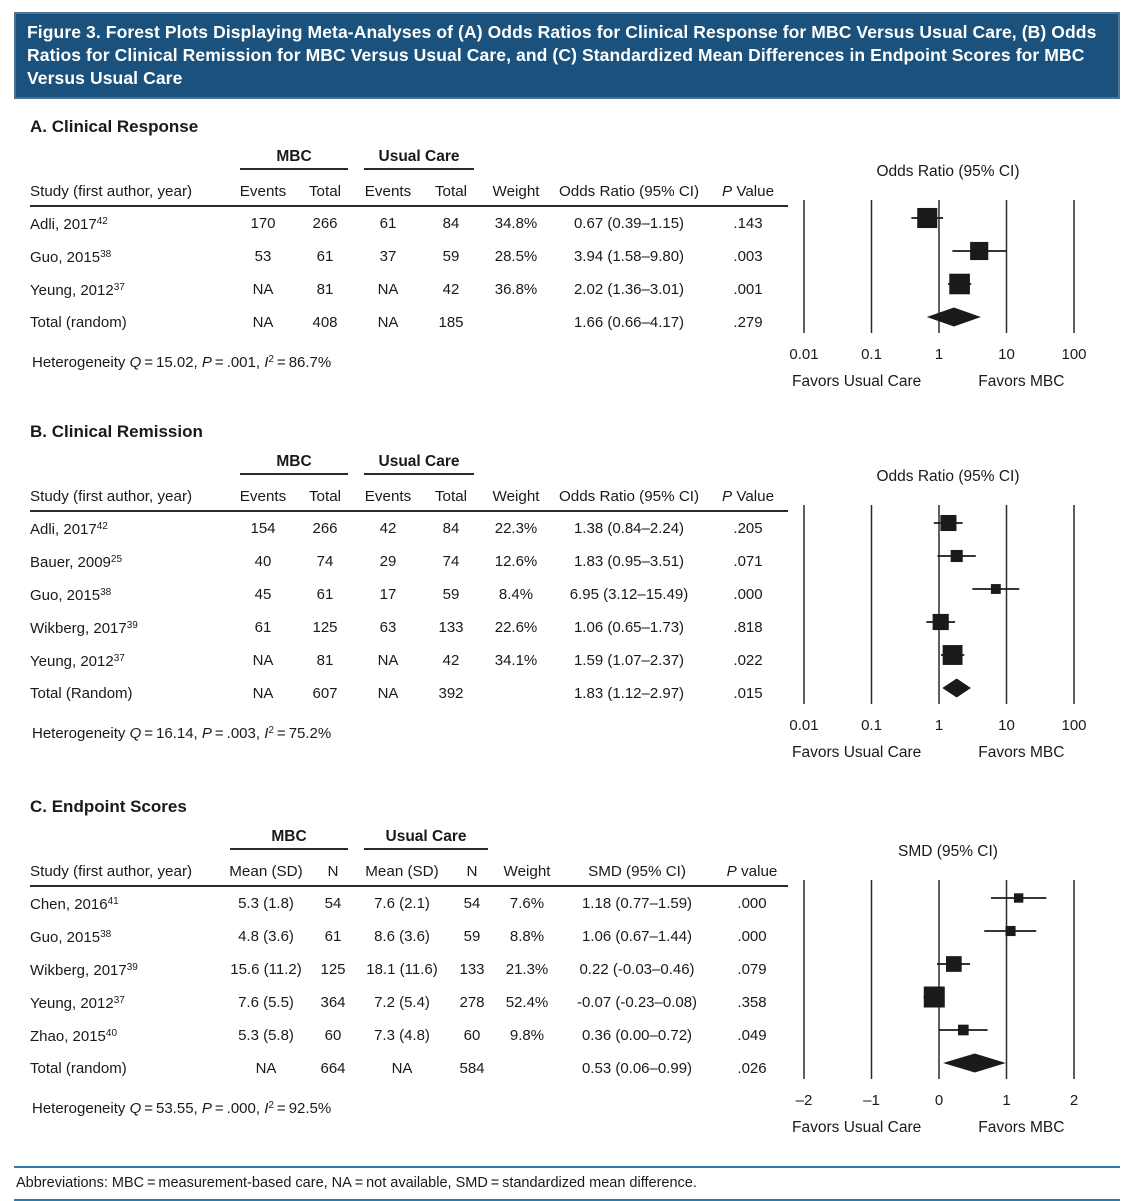 This screenshot has width=1134, height=1201. Describe the element at coordinates (402, 970) in the screenshot. I see `table-cell: 18.1 (11.6)` at that location.